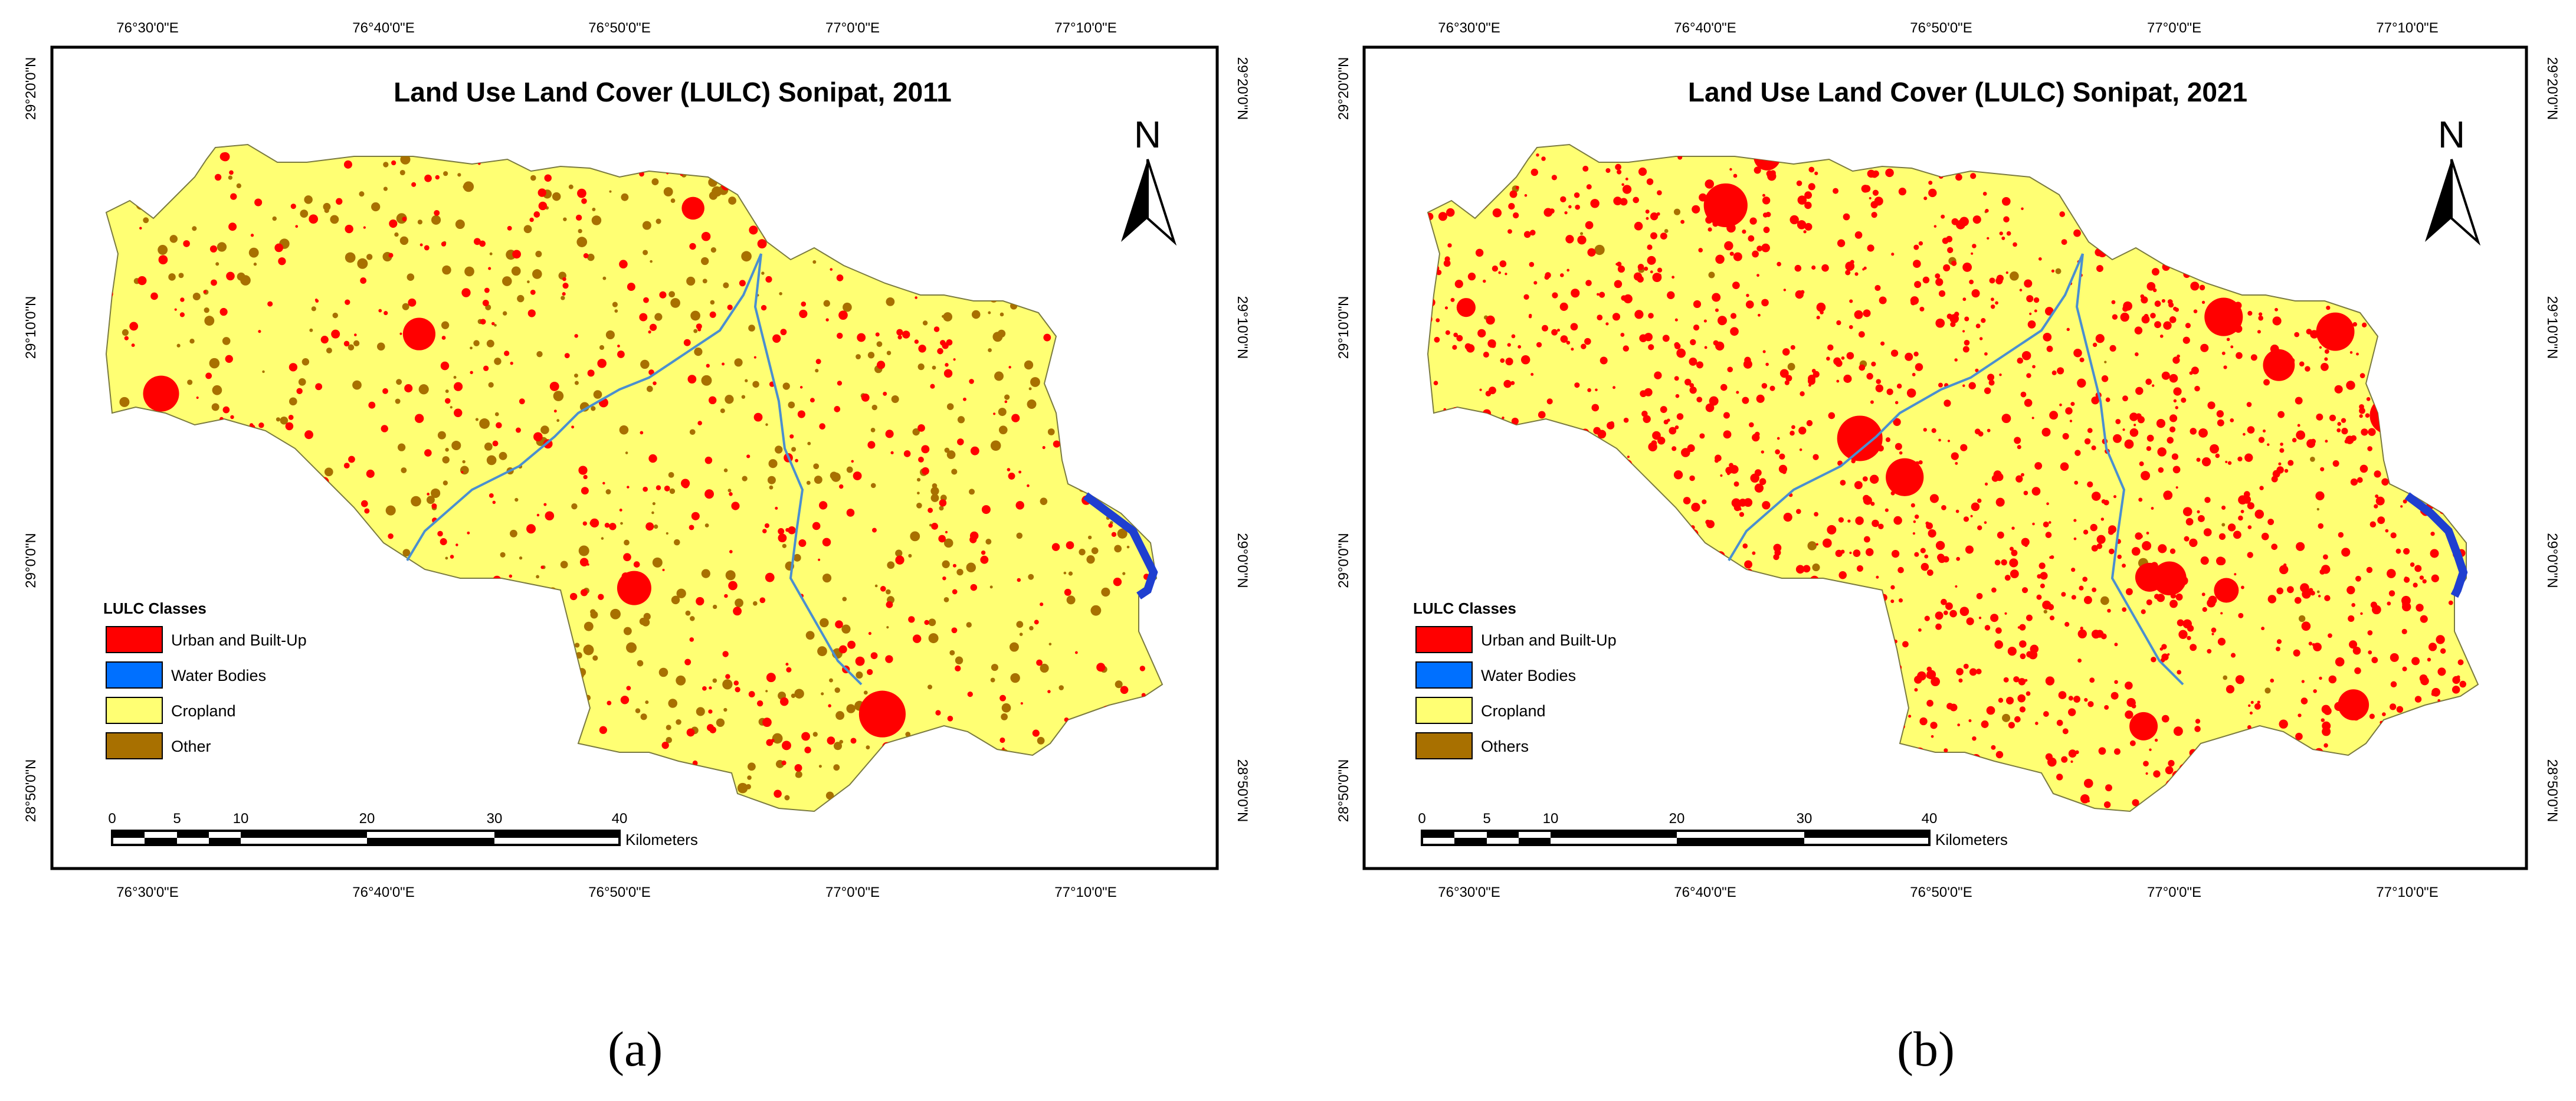 This screenshot has height=1101, width=2576. What do you see at coordinates (1967, 92) in the screenshot?
I see `map-title: Land Use Land Cover (LULC) Sonipat, 2021` at bounding box center [1967, 92].